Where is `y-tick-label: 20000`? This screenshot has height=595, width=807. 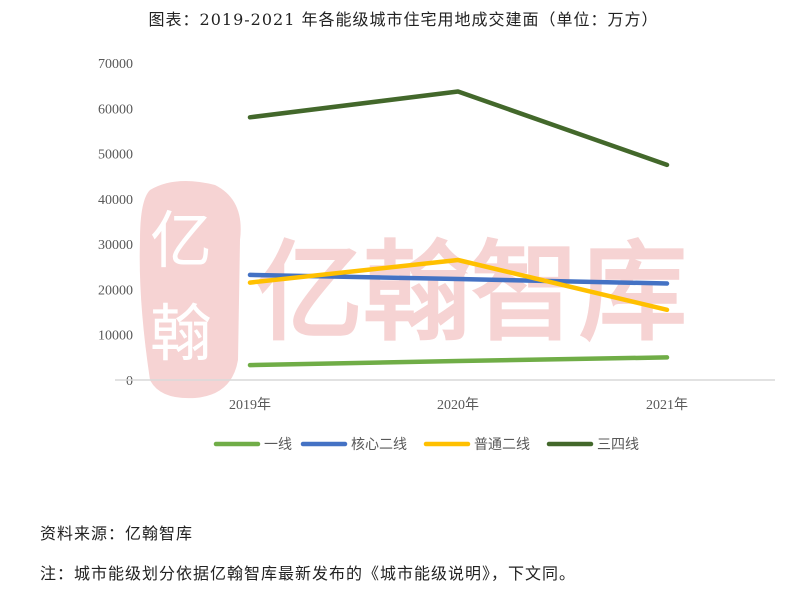 y-tick-label: 20000 is located at coordinates (115, 290).